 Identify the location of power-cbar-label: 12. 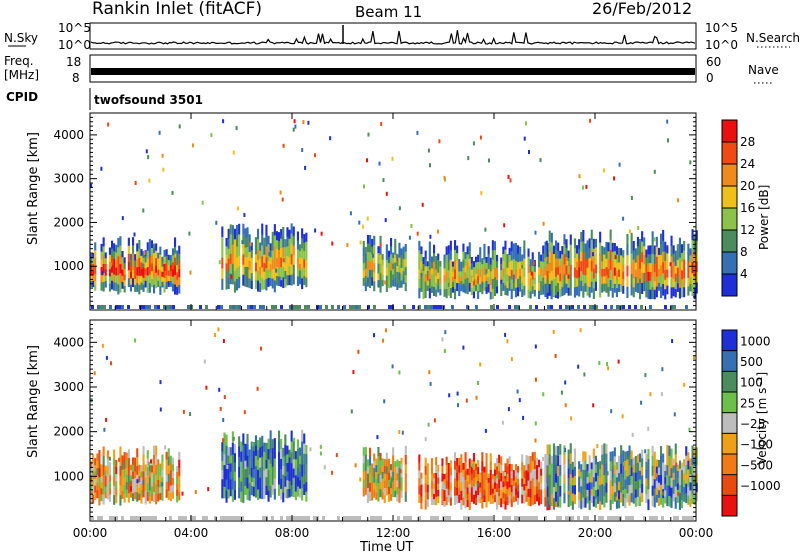
(747, 230).